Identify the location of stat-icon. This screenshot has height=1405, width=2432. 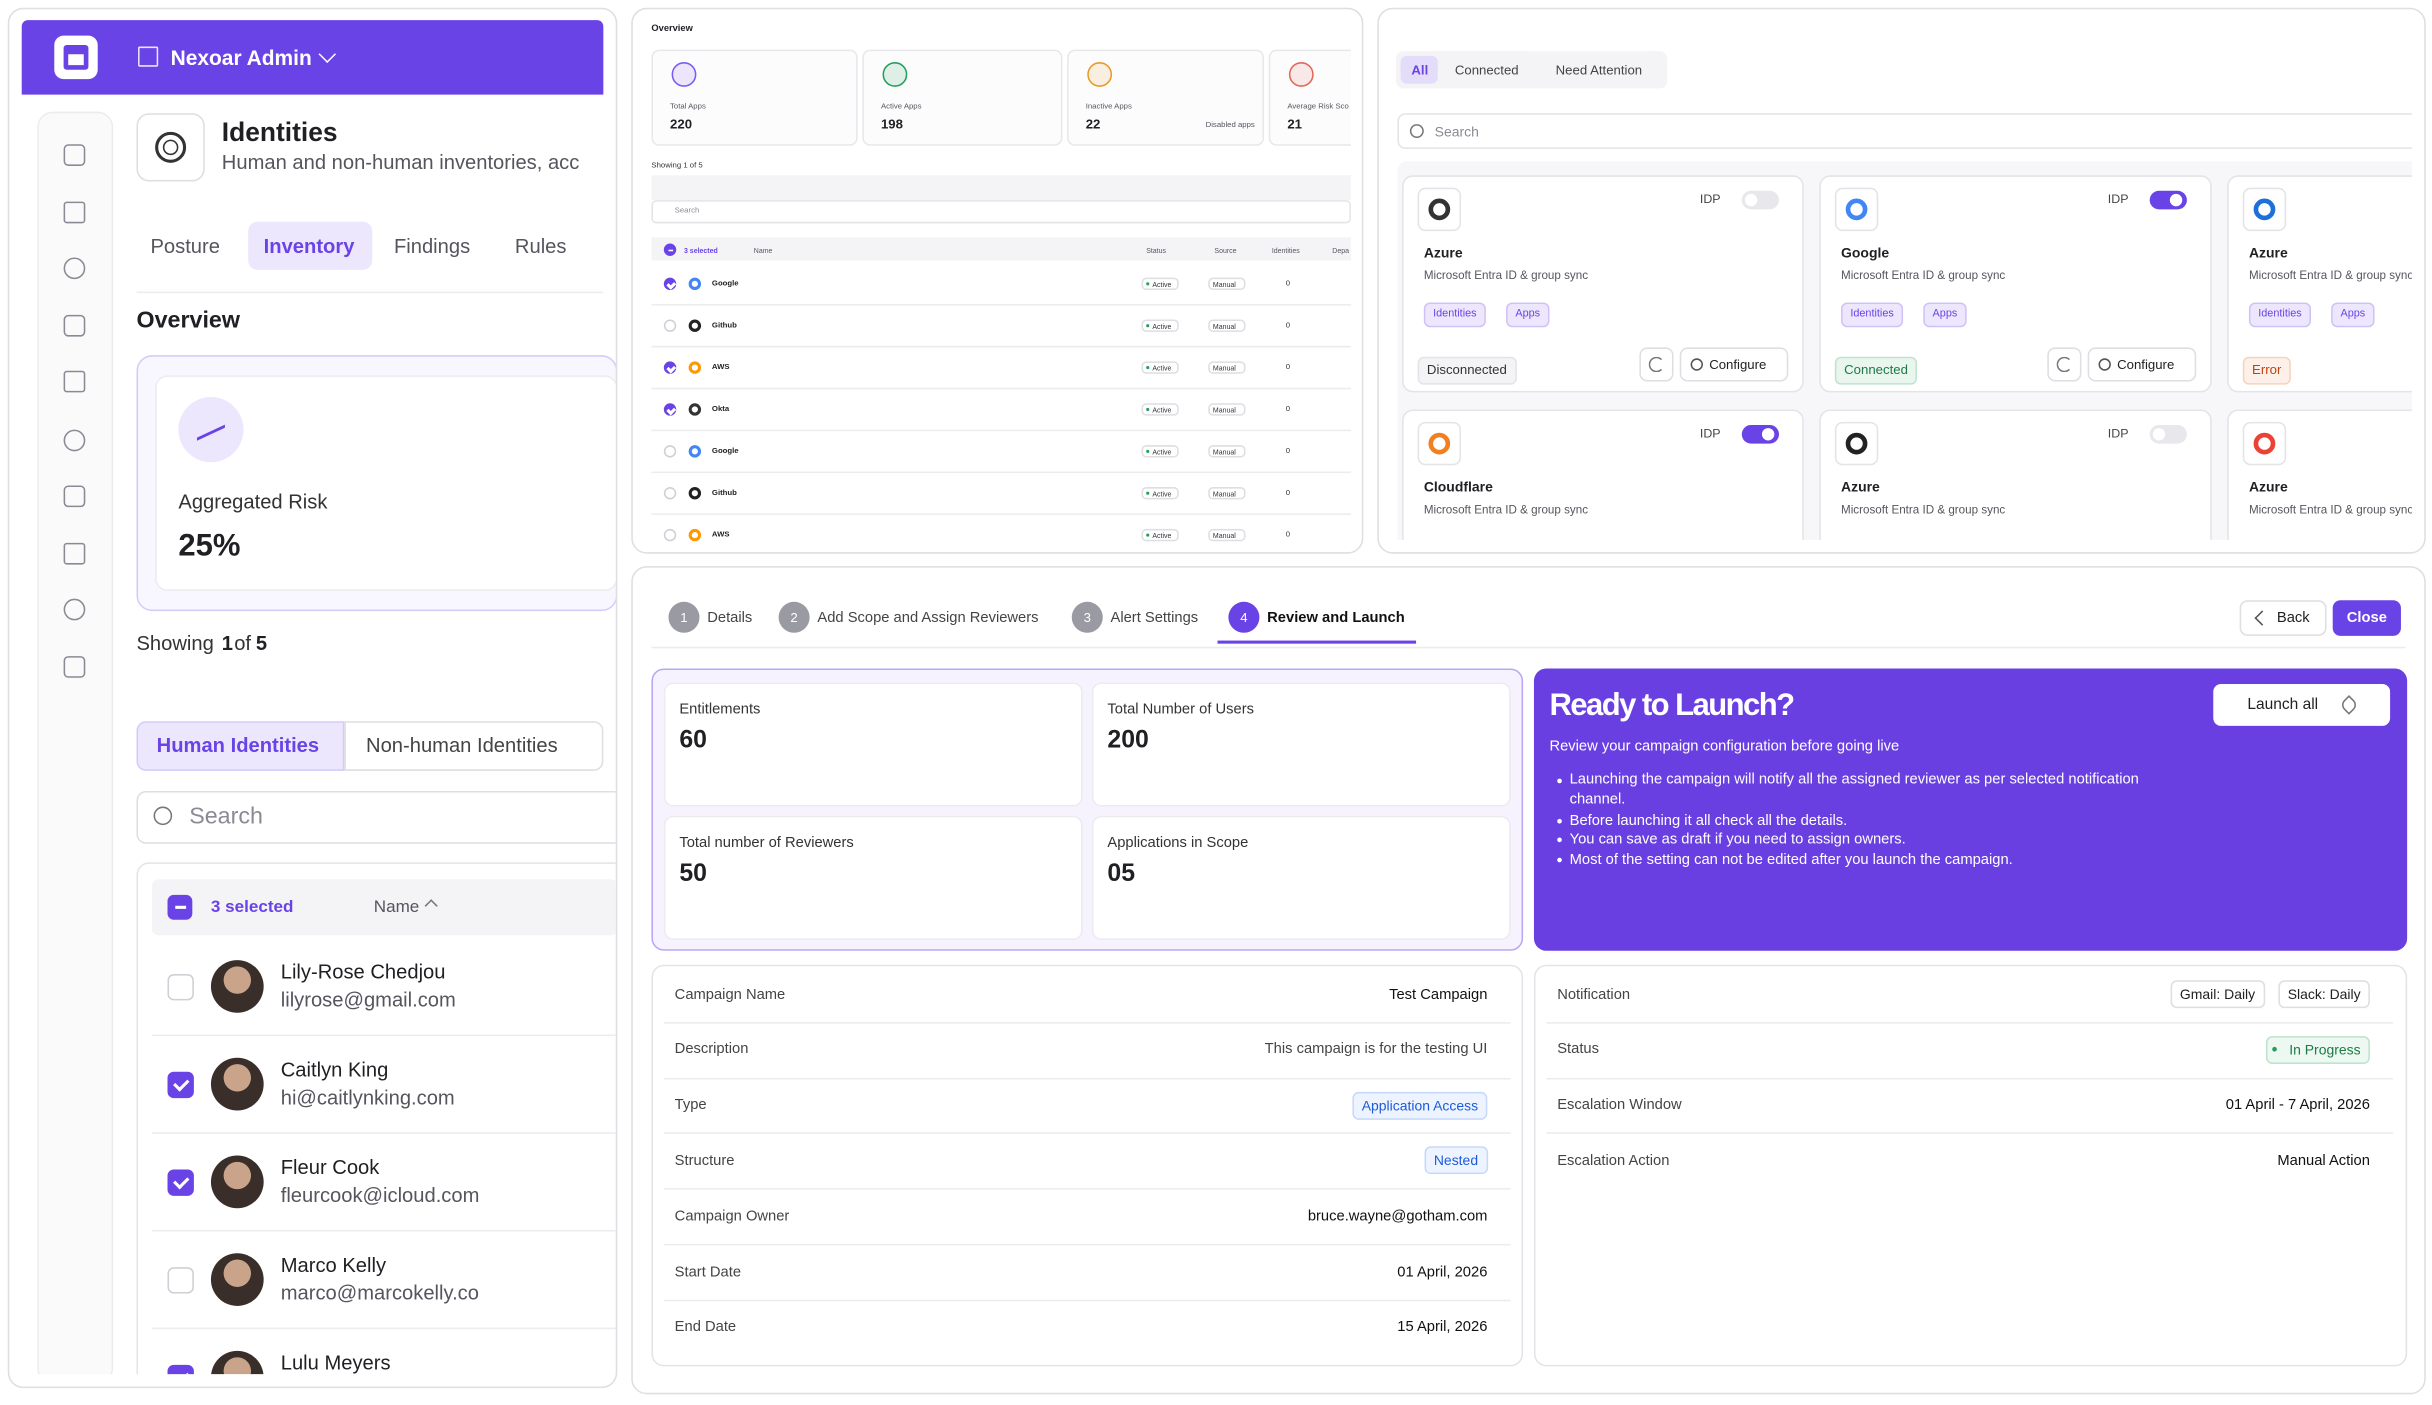
(895, 74).